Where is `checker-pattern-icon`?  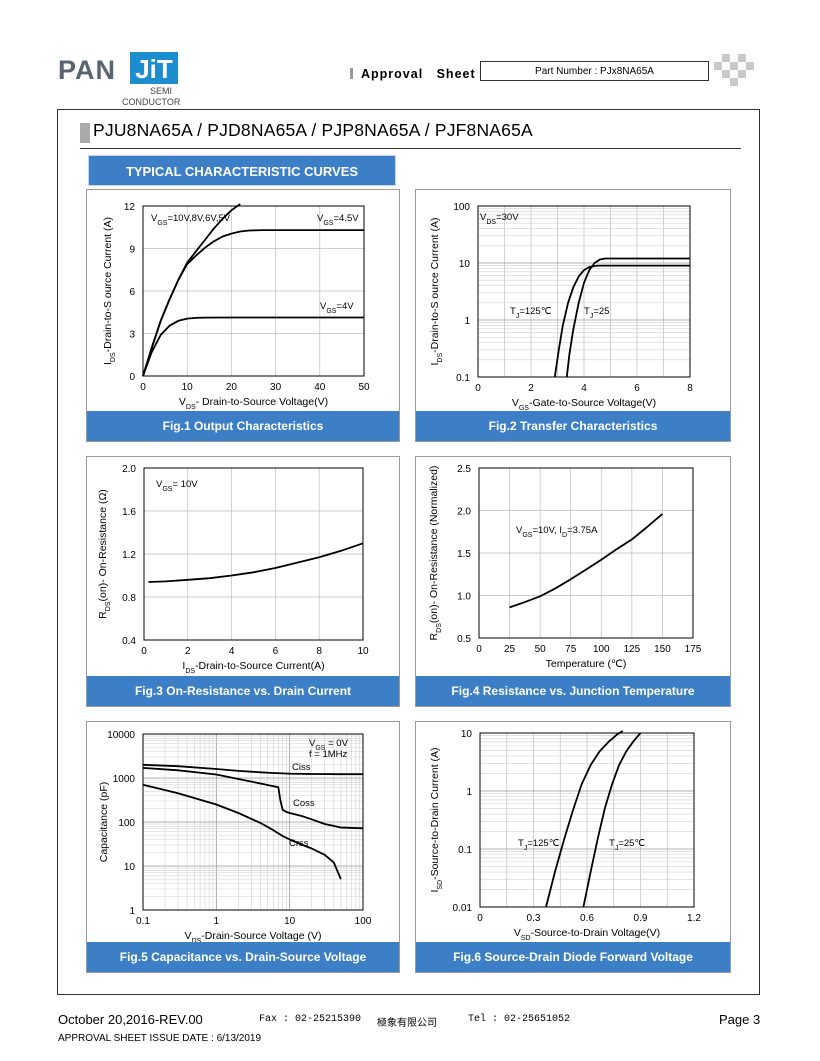 checker-pattern-icon is located at coordinates (734, 70).